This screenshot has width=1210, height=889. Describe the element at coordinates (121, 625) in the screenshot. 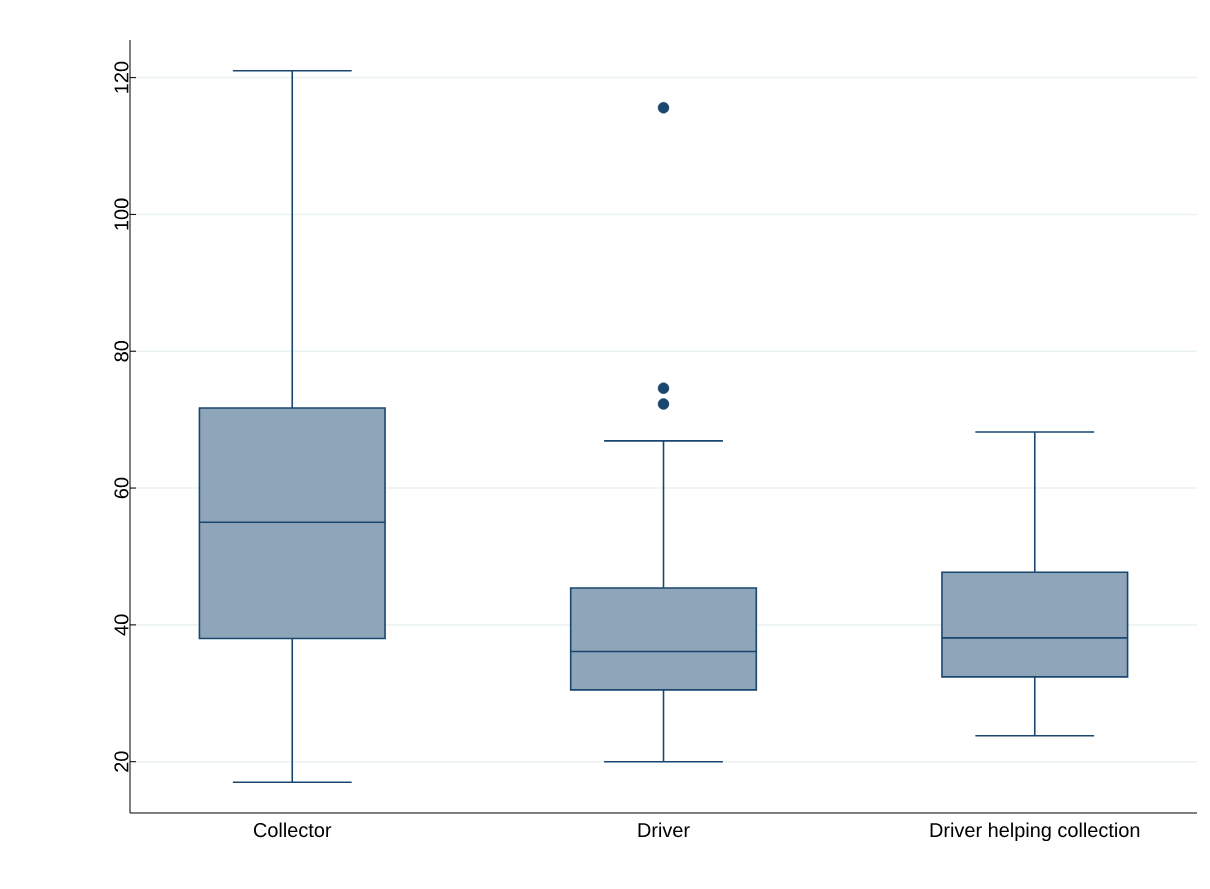

I see `y-tick-label: 40` at that location.